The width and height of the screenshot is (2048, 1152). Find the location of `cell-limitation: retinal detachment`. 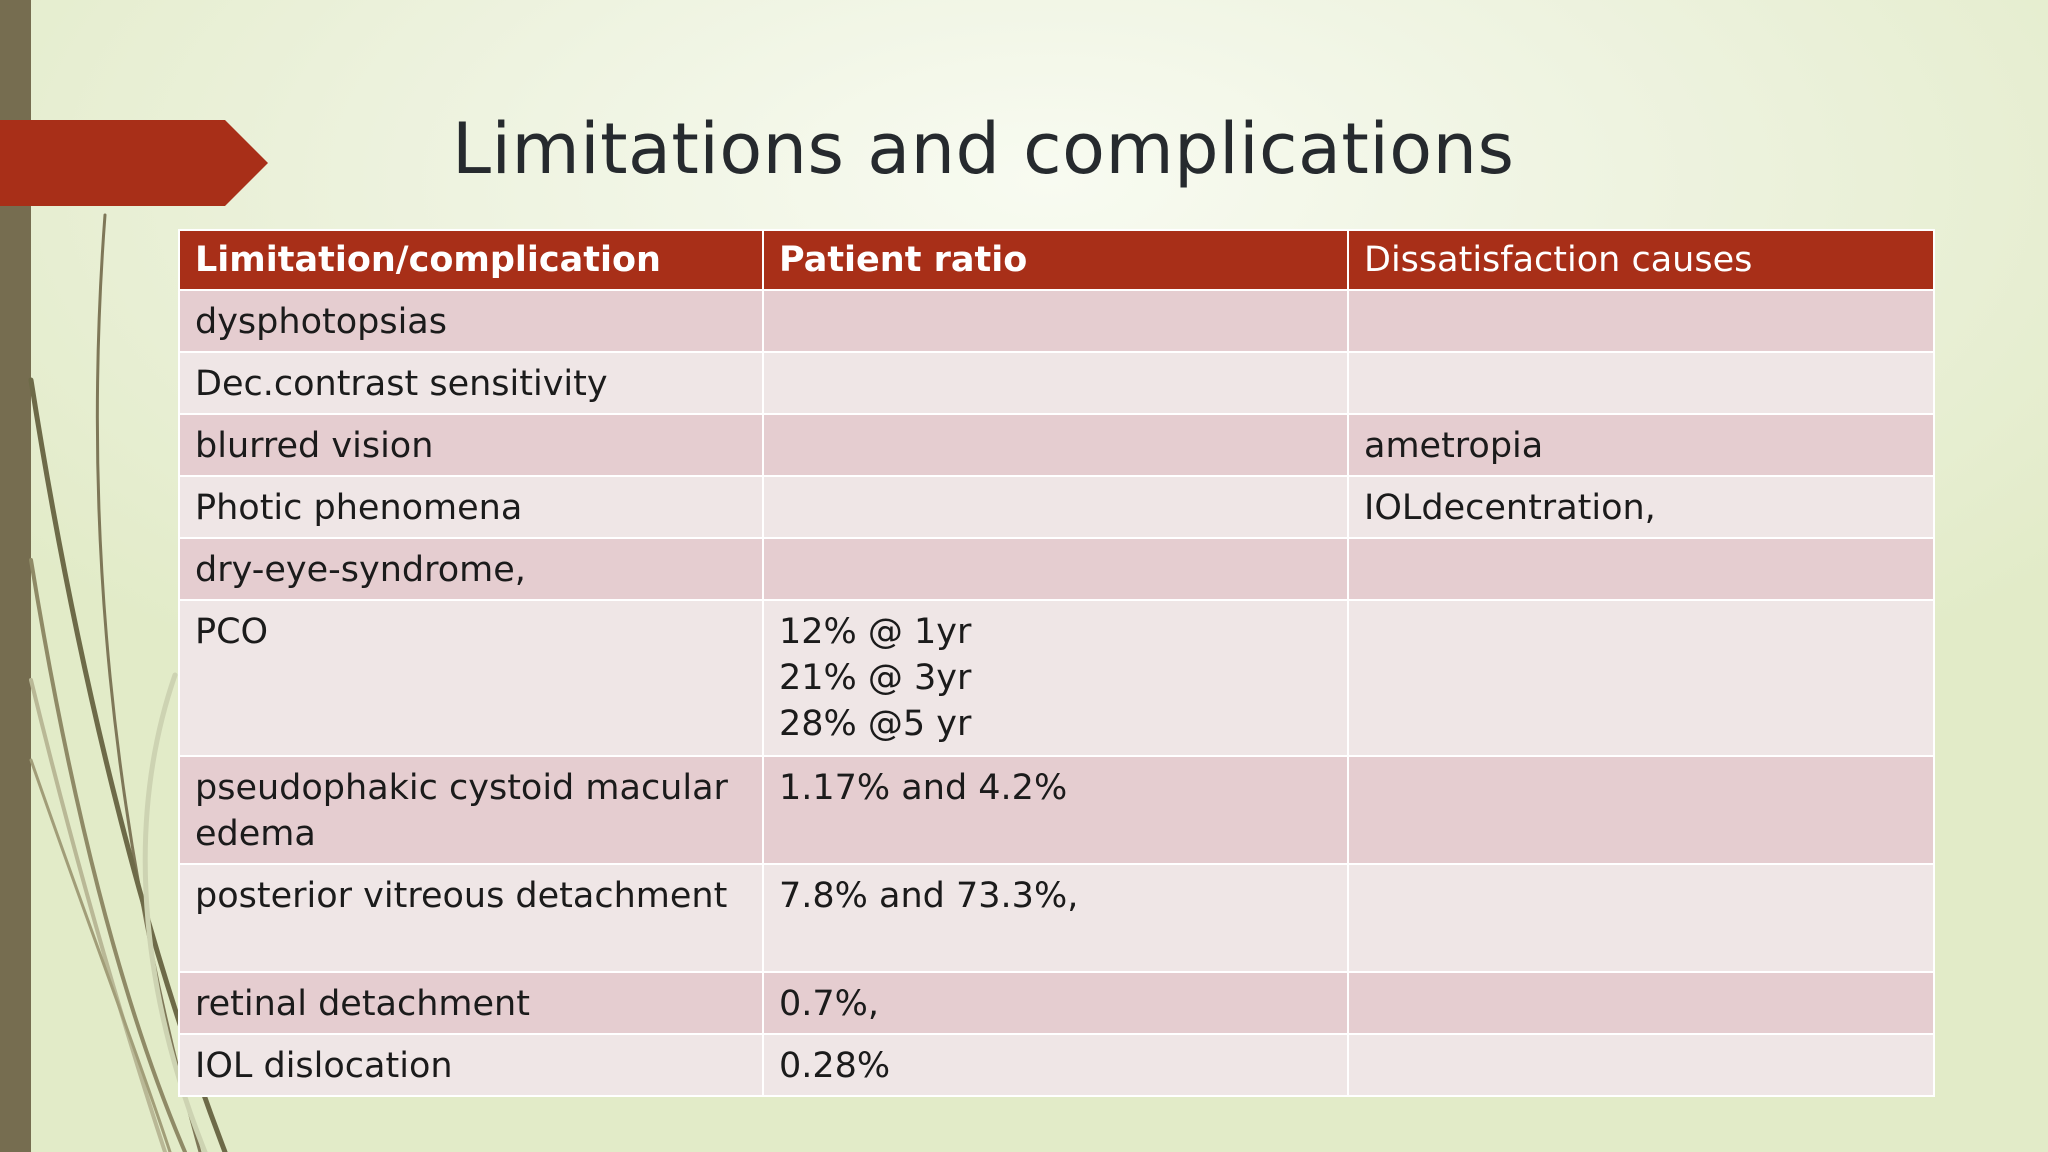

cell-limitation: retinal detachment is located at coordinates (471, 1003).